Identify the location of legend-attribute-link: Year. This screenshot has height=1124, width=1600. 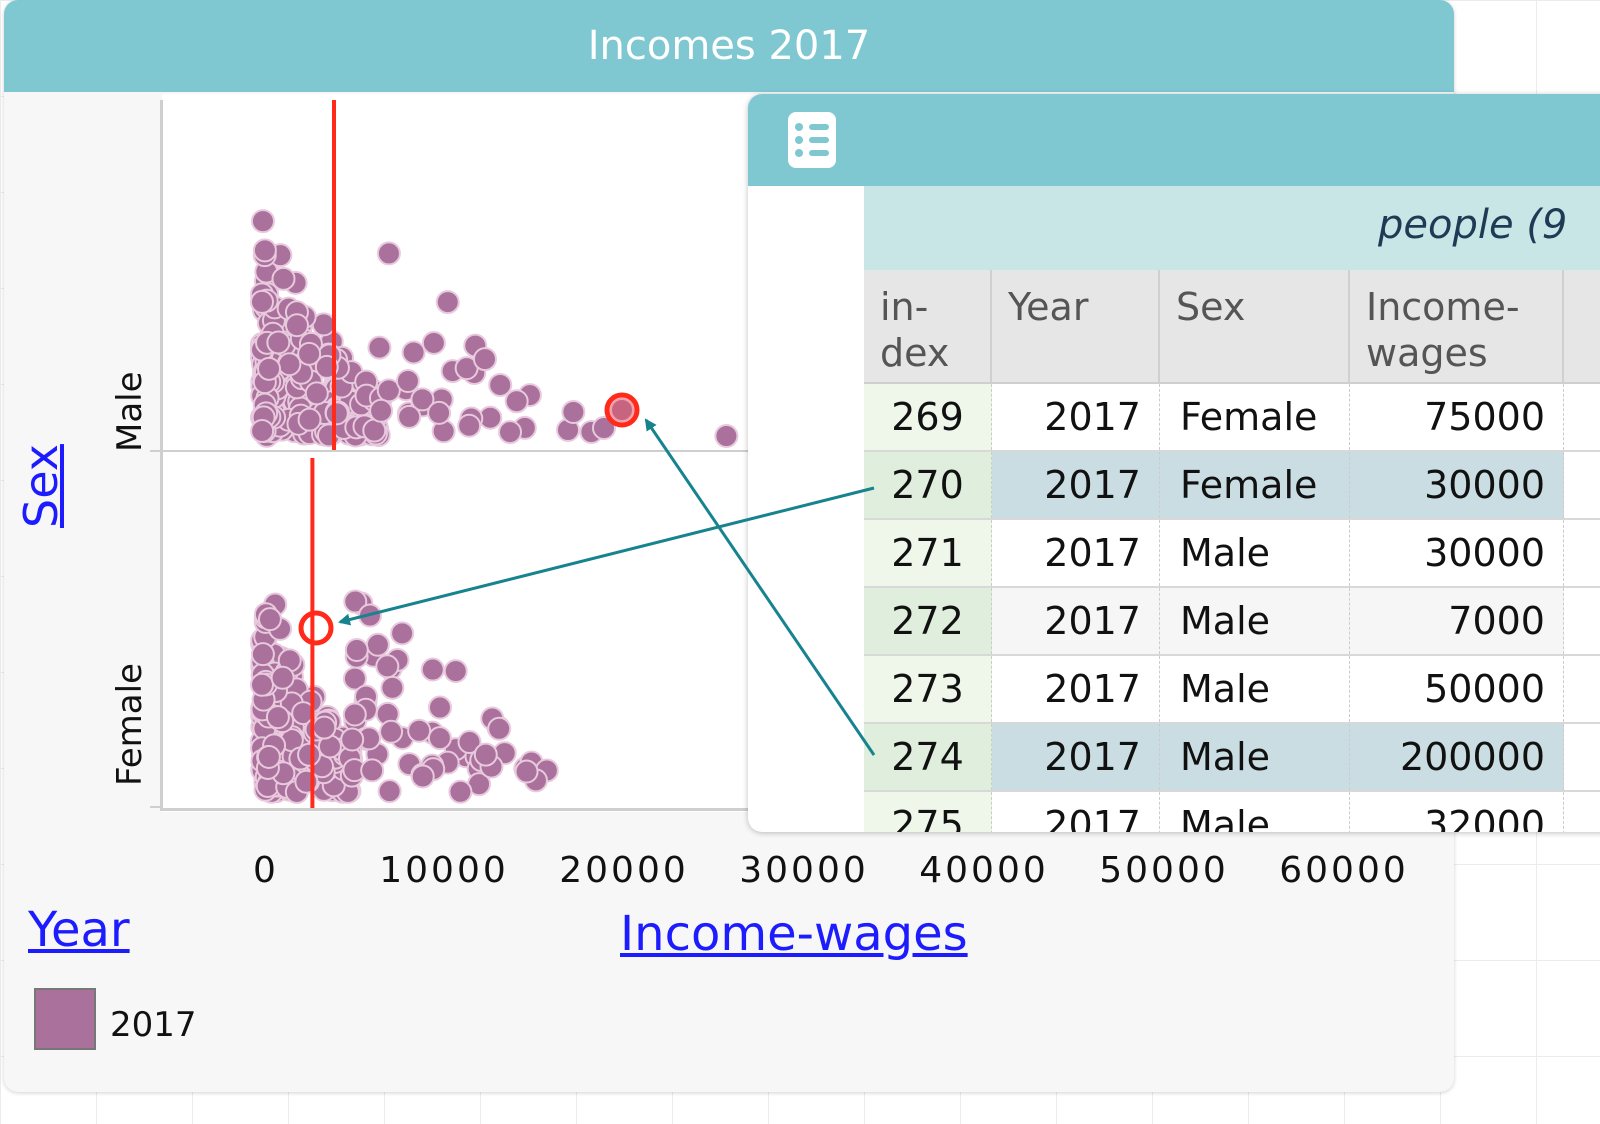
(79, 930).